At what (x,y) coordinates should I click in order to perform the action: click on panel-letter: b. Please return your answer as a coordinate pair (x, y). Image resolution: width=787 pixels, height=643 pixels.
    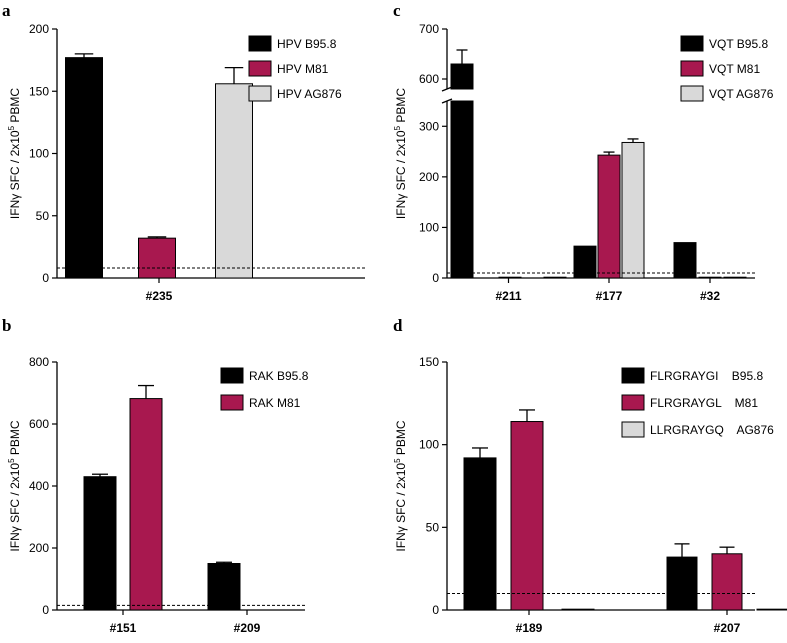
    Looking at the image, I should click on (6, 325).